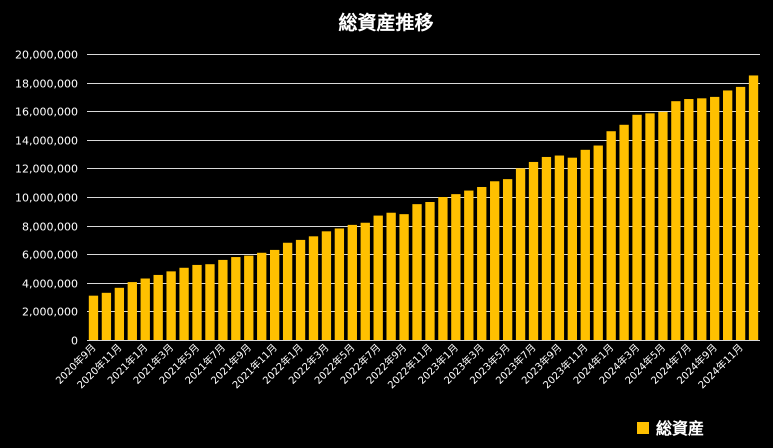 This screenshot has width=773, height=448. I want to click on y-tick-label: 0, so click(74, 341).